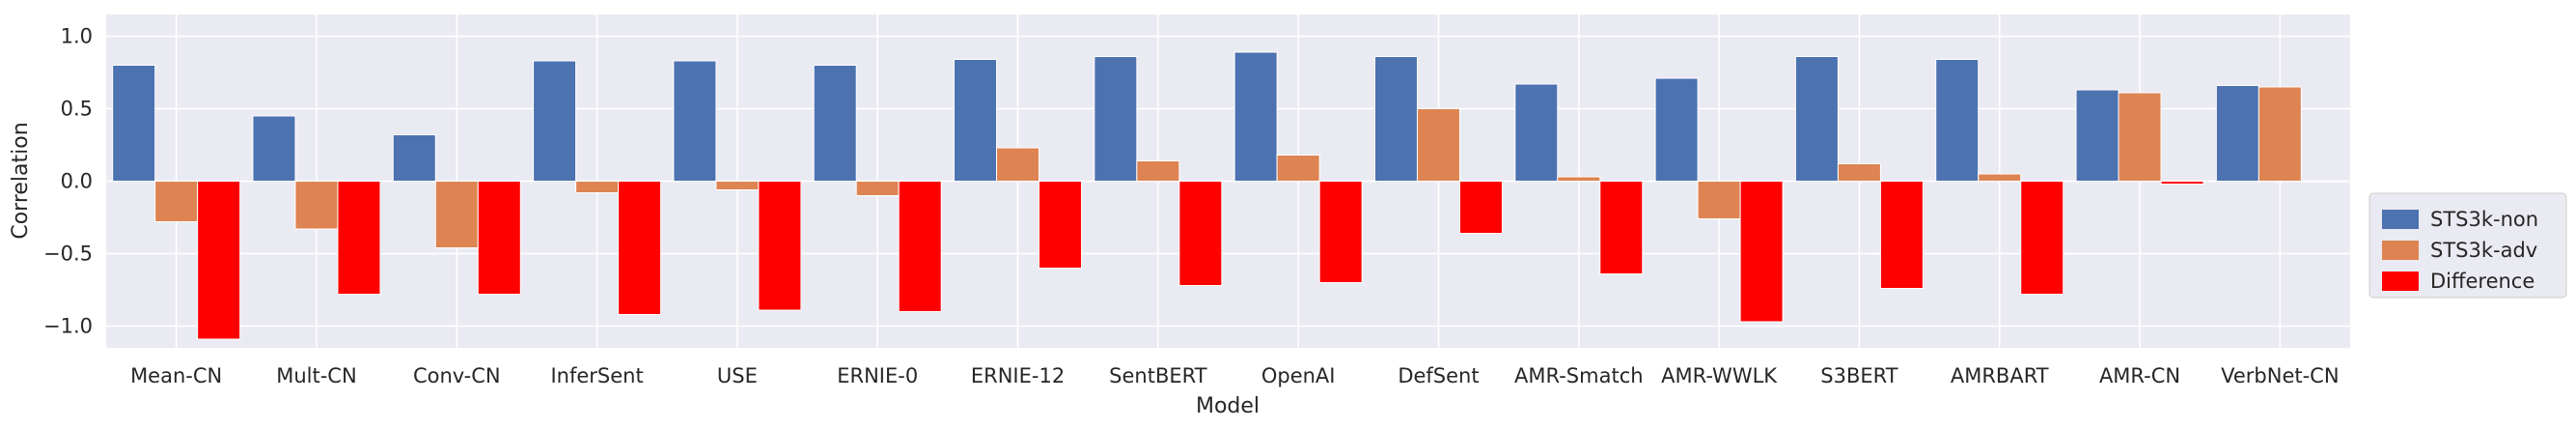 The height and width of the screenshot is (429, 2576). I want to click on x-tick-label: USE, so click(737, 376).